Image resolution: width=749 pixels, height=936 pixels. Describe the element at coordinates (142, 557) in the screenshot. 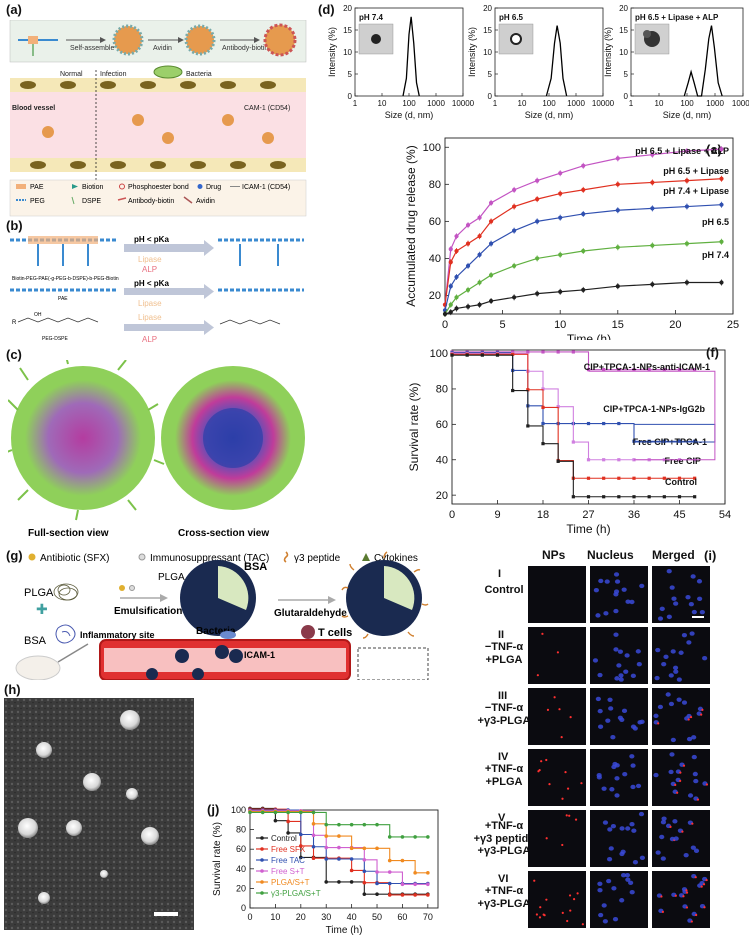

I see `immunosuppressant-icon` at that location.